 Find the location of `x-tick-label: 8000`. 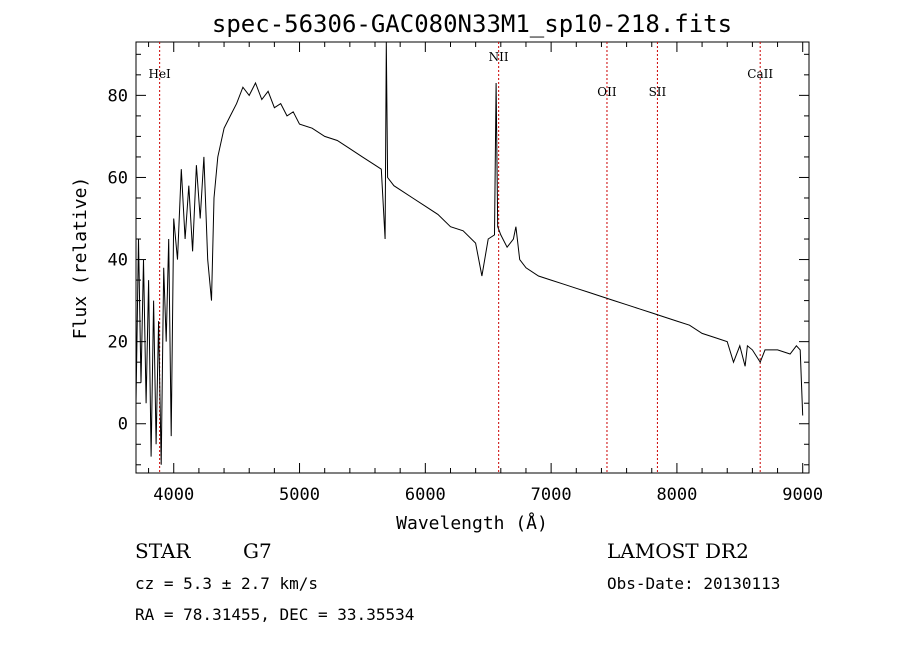

x-tick-label: 8000 is located at coordinates (676, 495).